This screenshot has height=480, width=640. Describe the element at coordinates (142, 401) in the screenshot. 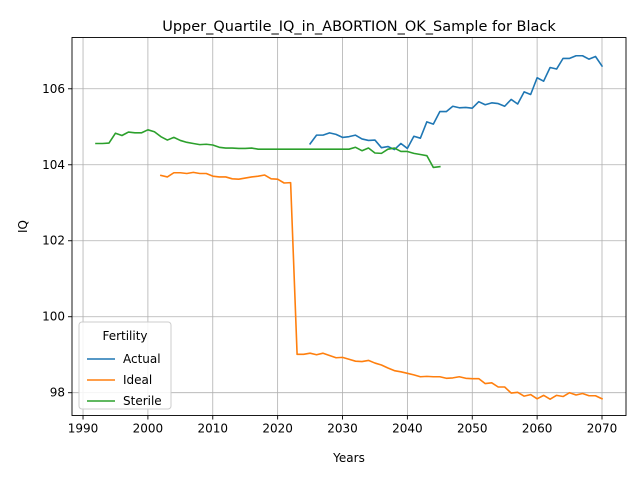

I see `legend-label-sterile: Sterile` at that location.